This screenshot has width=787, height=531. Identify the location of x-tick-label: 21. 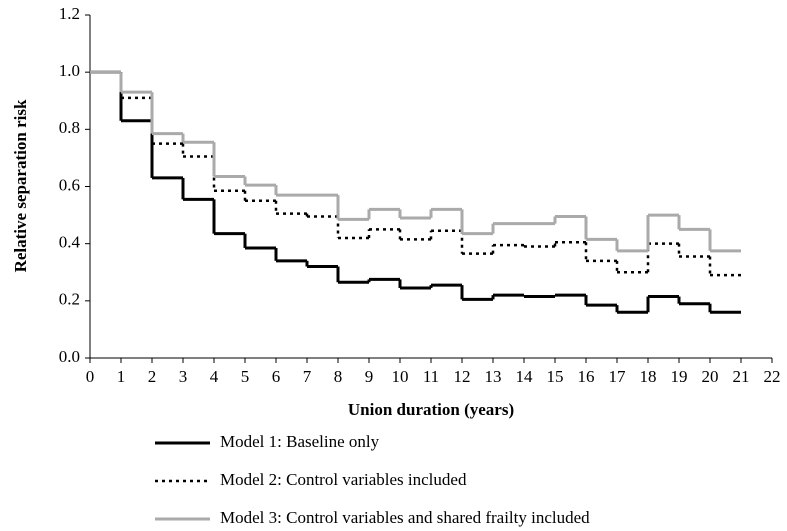
(741, 376).